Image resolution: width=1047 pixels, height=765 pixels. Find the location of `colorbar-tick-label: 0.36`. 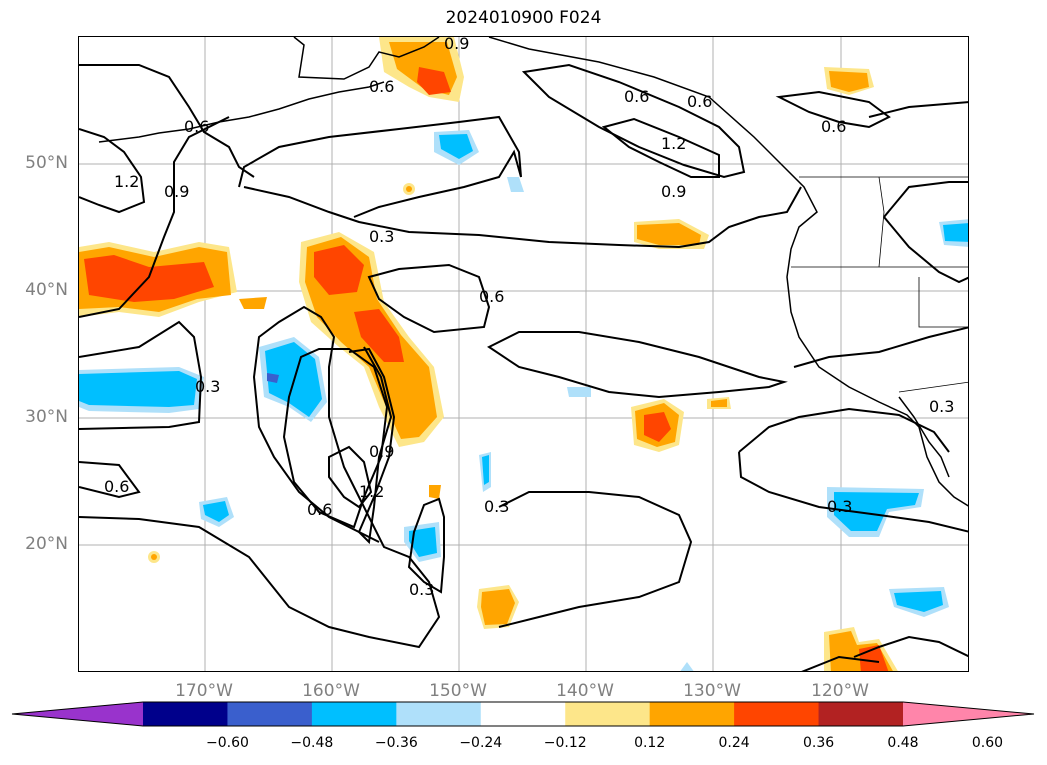

colorbar-tick-label: 0.36 is located at coordinates (818, 743).